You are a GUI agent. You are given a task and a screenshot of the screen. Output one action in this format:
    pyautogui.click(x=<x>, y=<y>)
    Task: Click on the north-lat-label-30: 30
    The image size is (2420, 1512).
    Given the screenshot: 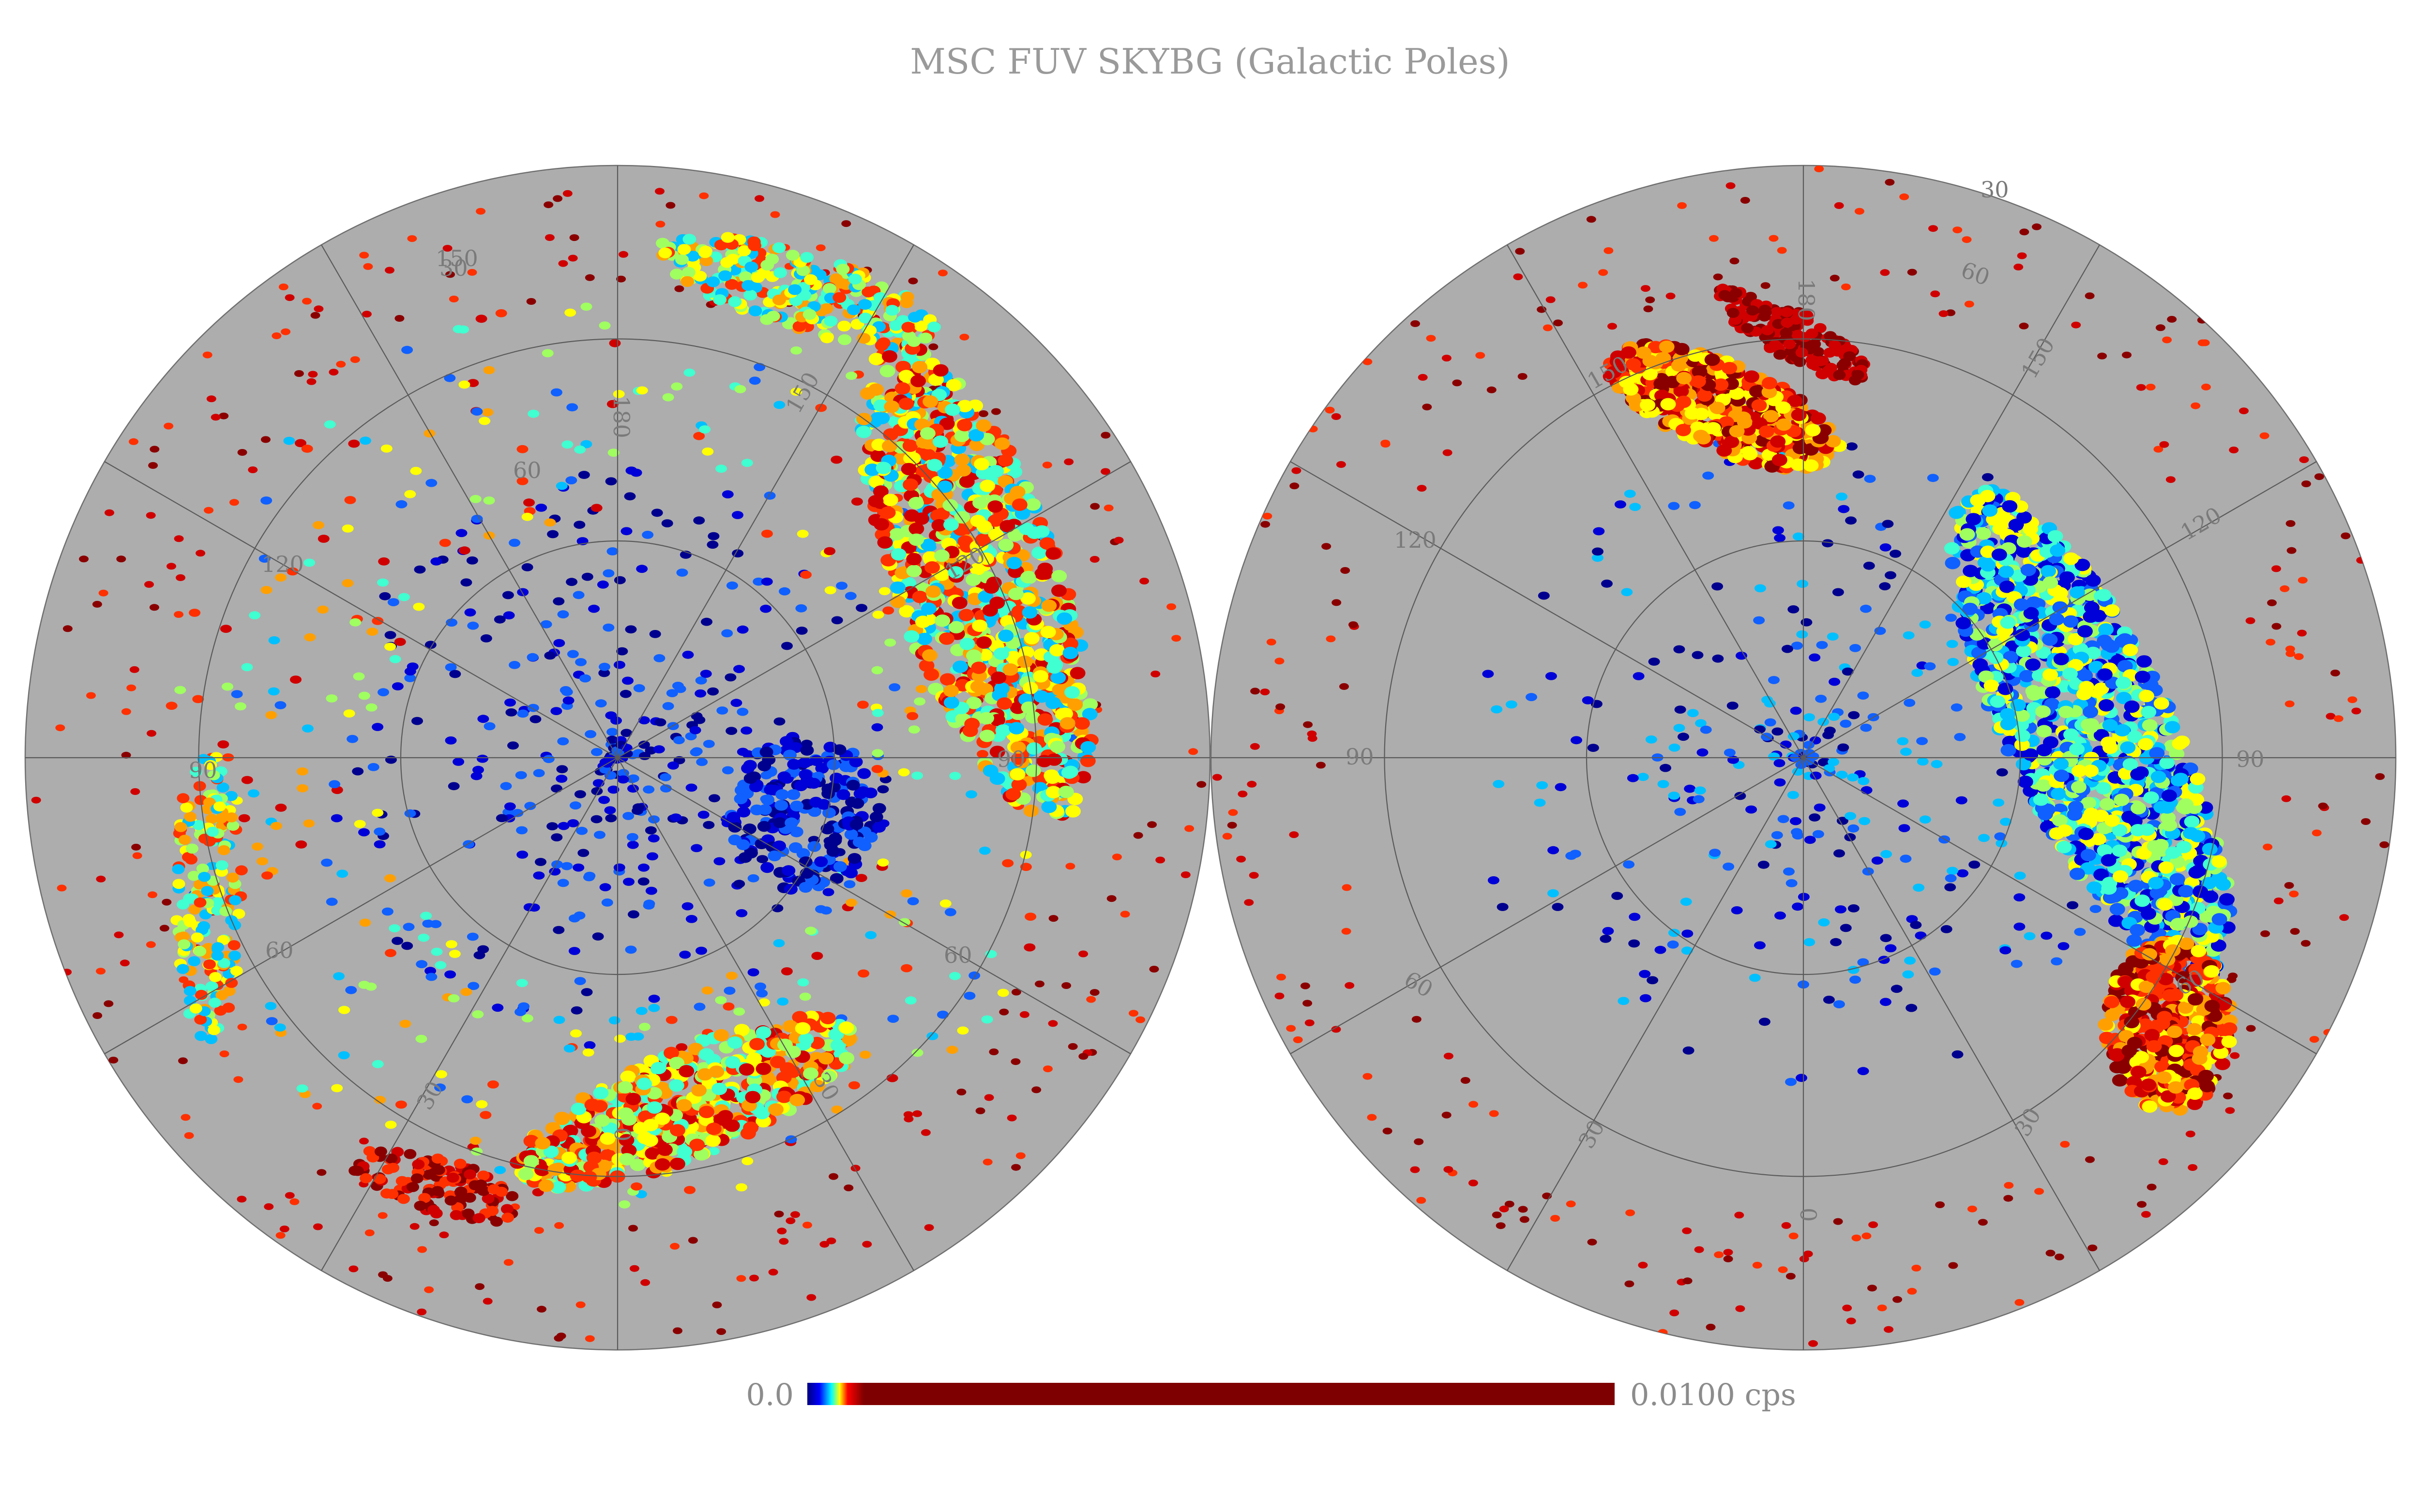 What is the action you would take?
    pyautogui.click(x=453, y=268)
    